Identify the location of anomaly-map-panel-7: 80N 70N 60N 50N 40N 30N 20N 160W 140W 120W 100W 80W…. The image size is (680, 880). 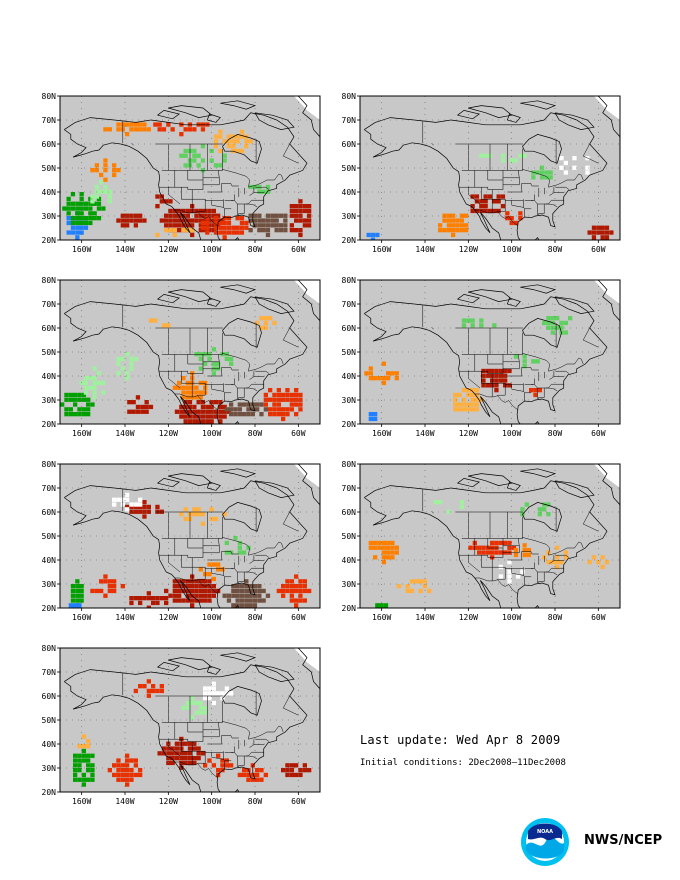
(186, 726).